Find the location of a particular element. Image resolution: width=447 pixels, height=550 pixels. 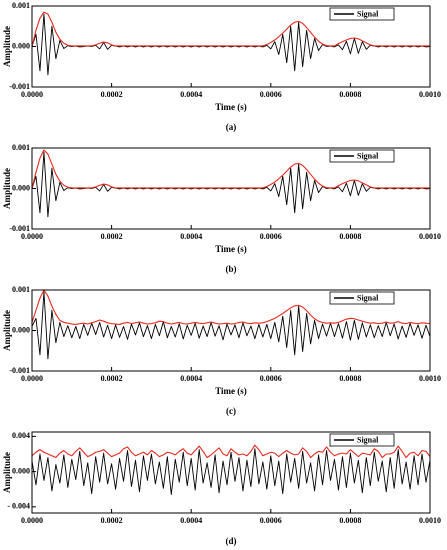

plot-frame is located at coordinates (231, 472).